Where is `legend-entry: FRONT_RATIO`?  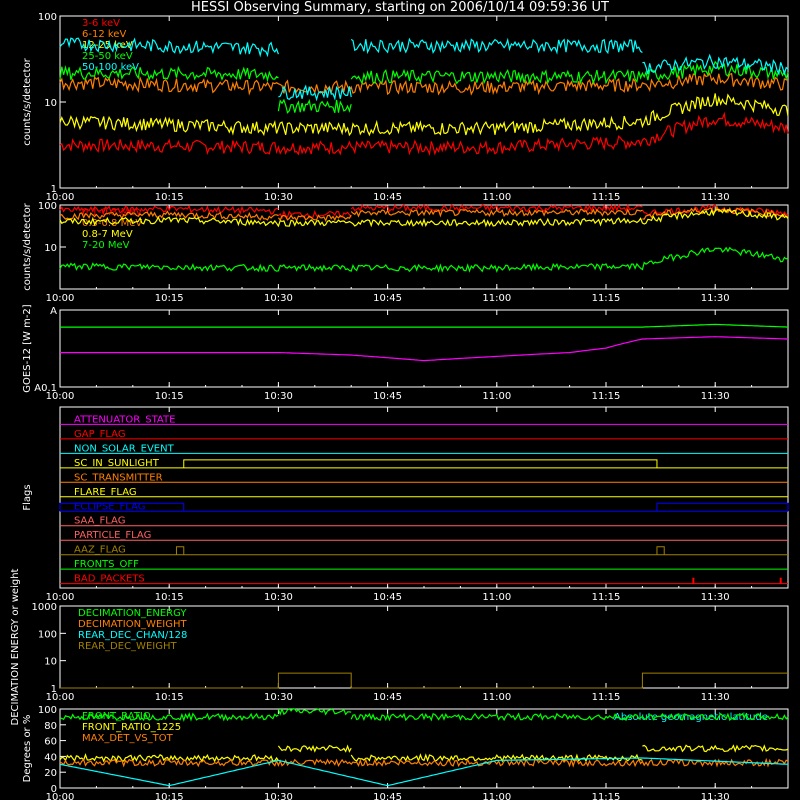 legend-entry: FRONT_RATIO is located at coordinates (116, 716).